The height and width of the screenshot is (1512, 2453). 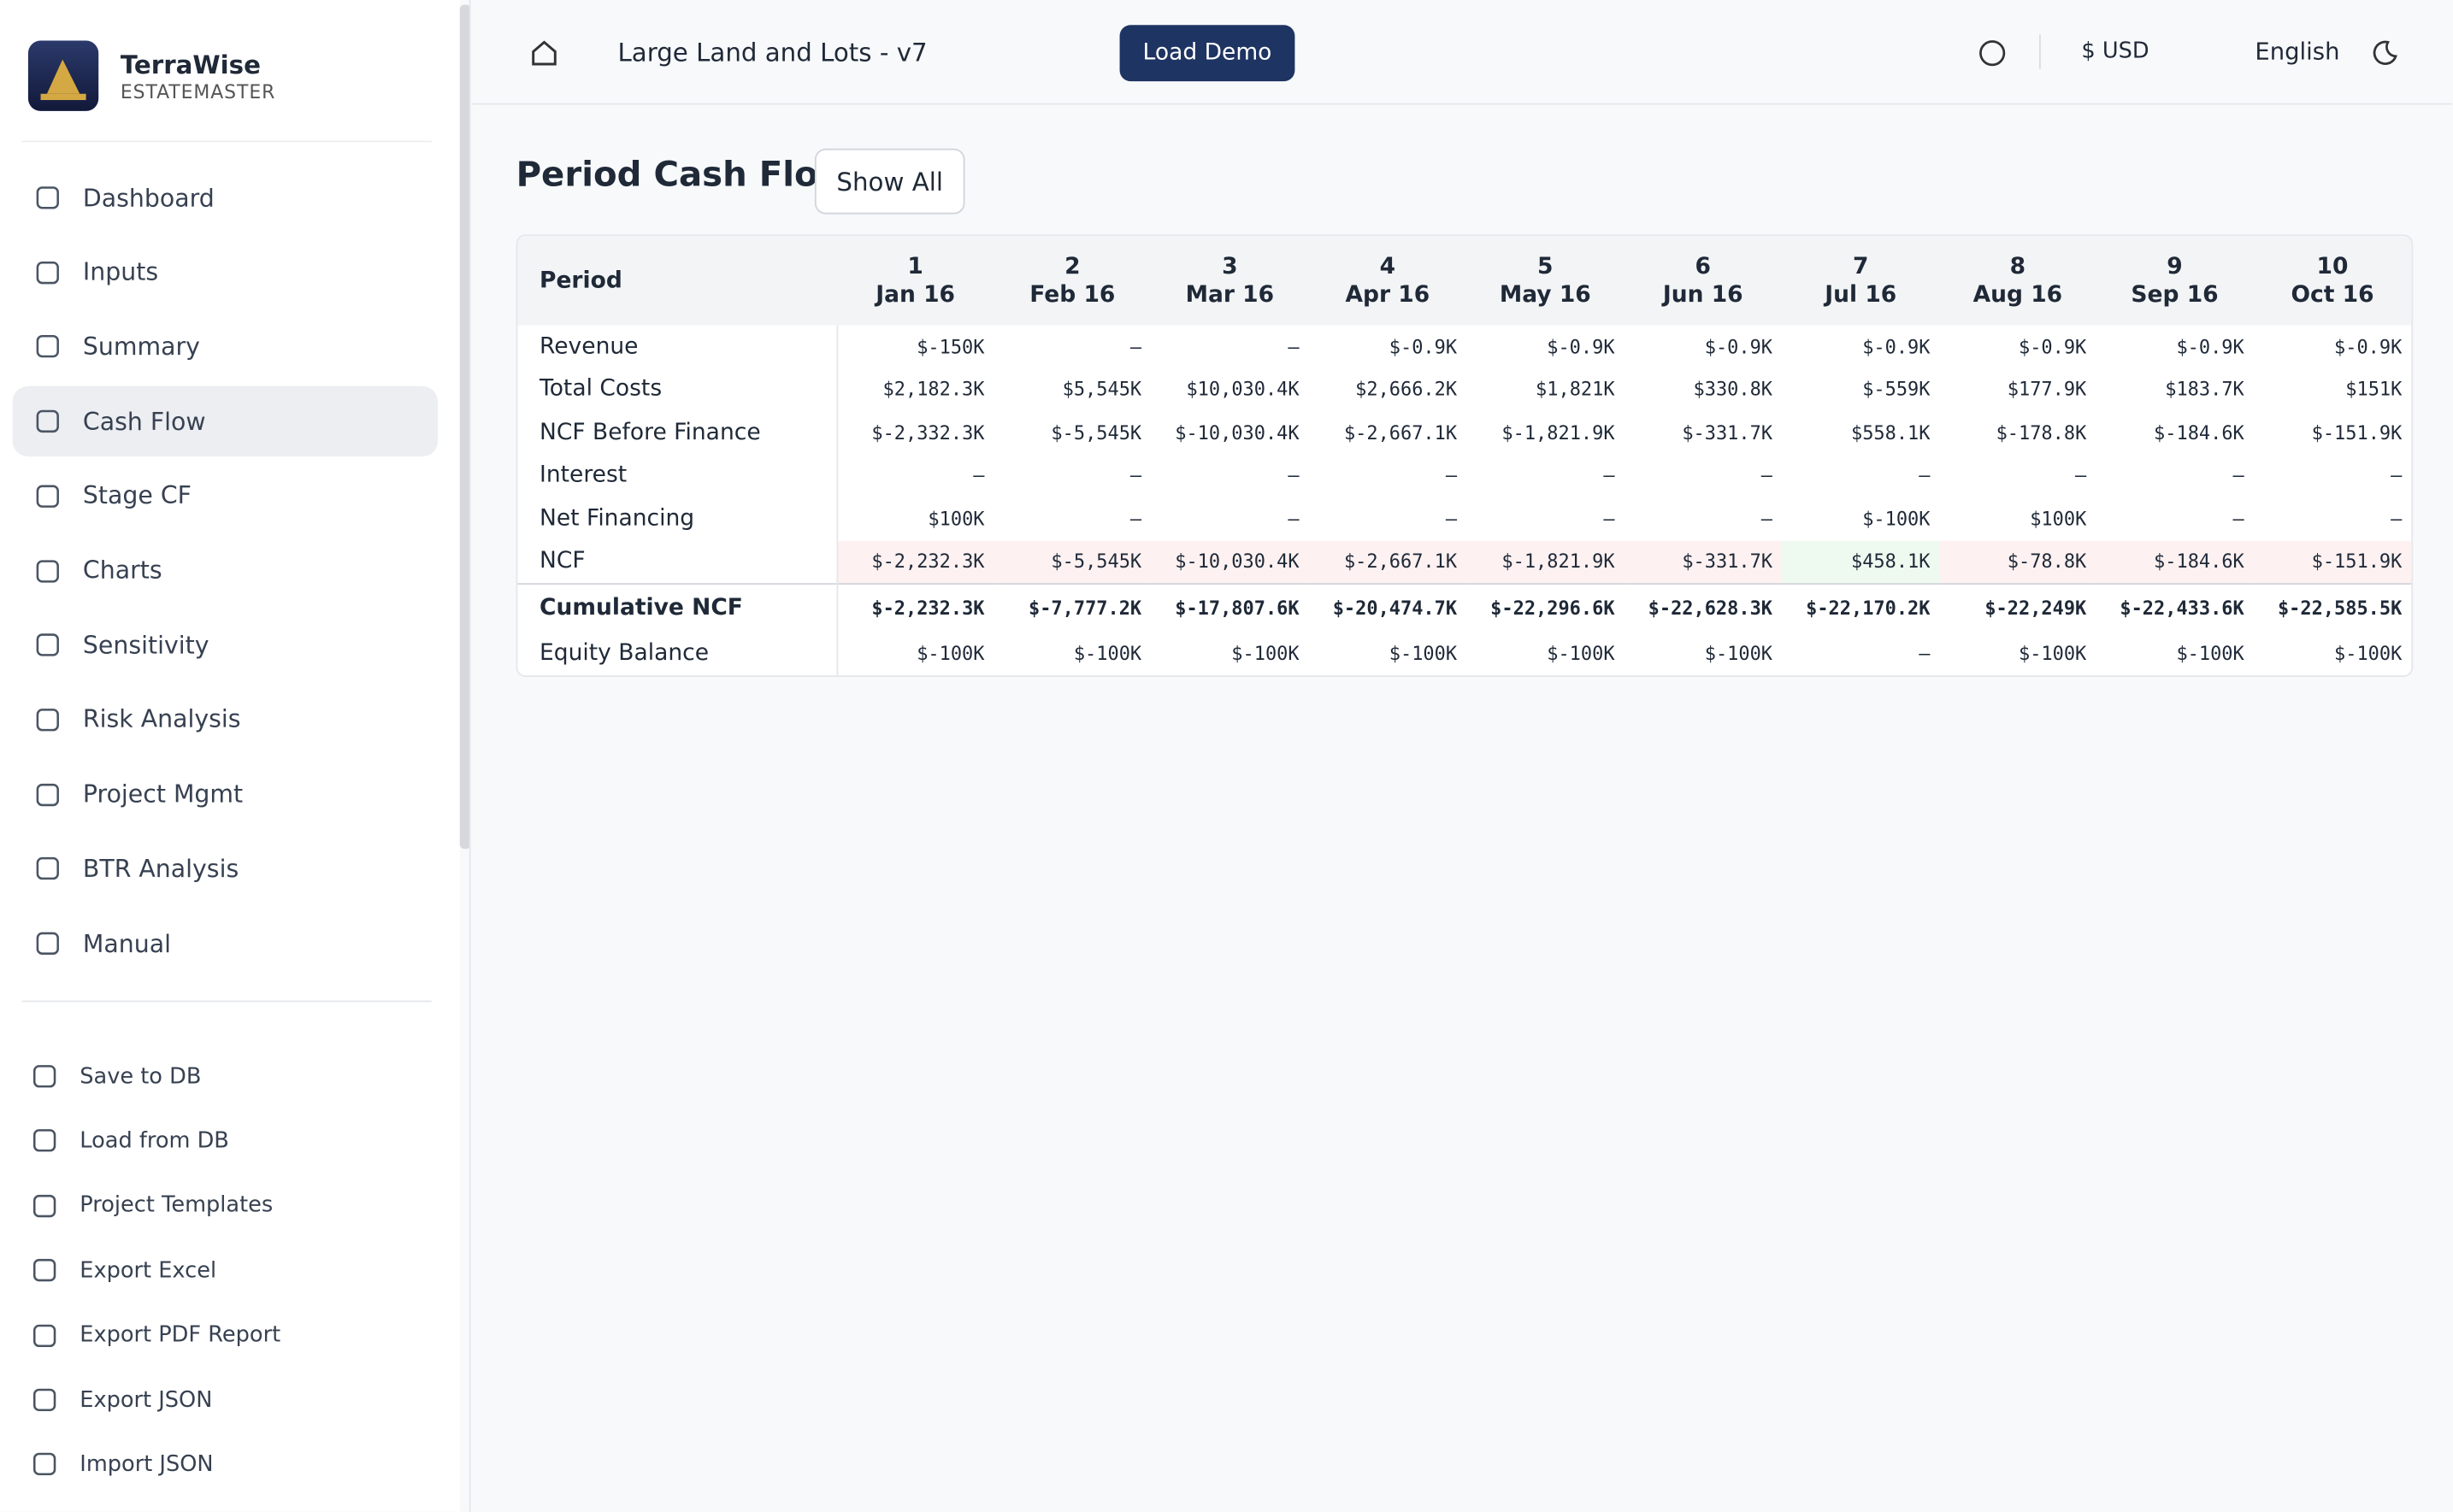 What do you see at coordinates (1464, 518) in the screenshot?
I see `table-row: Net Financing $100K – – – – – $-100K $100K – –` at bounding box center [1464, 518].